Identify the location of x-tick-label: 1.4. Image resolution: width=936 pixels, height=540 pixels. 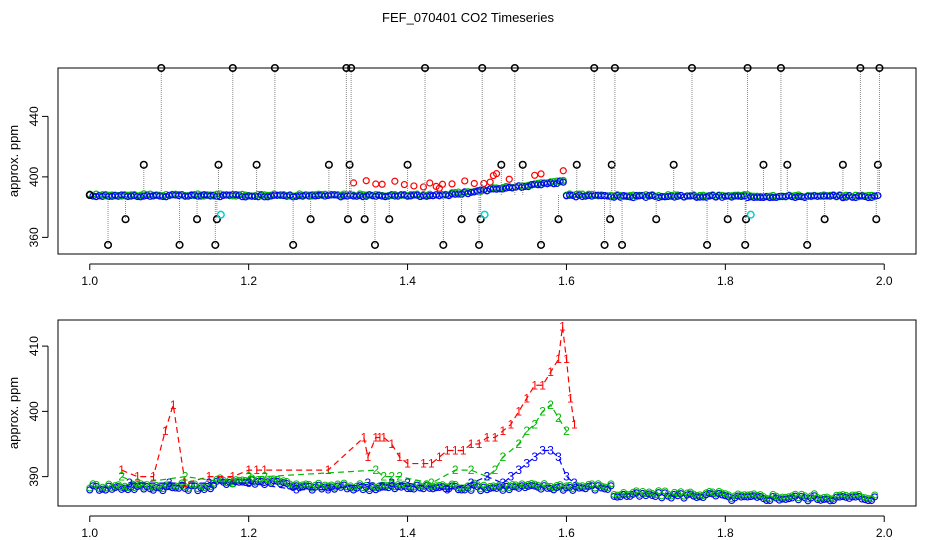
(407, 533).